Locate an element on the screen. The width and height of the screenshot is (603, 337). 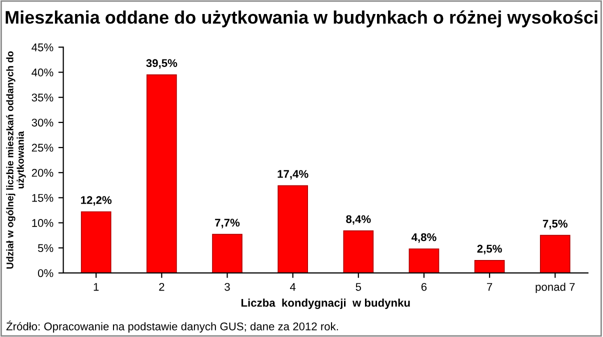
y-tick-label: 35% is located at coordinates (43, 98).